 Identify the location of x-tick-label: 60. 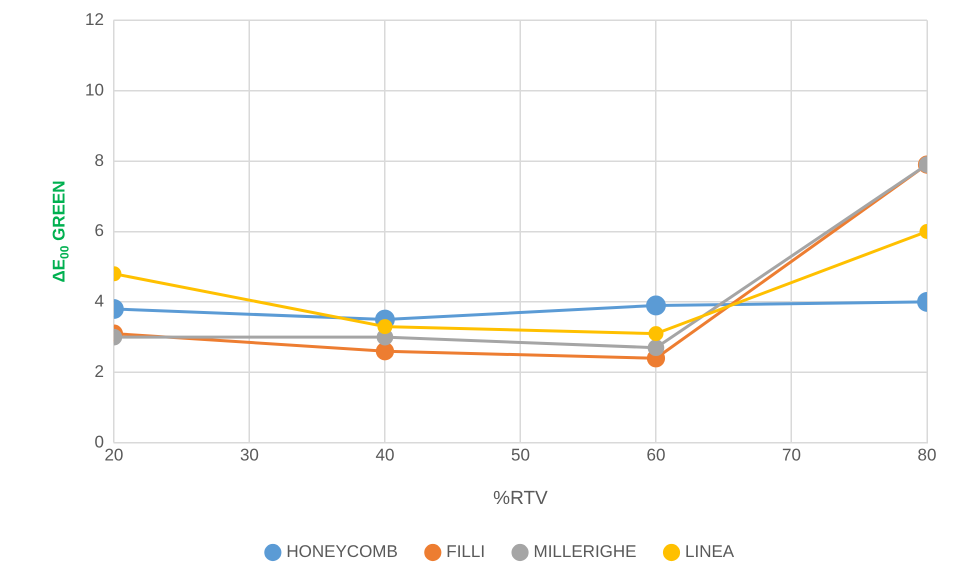
(656, 455).